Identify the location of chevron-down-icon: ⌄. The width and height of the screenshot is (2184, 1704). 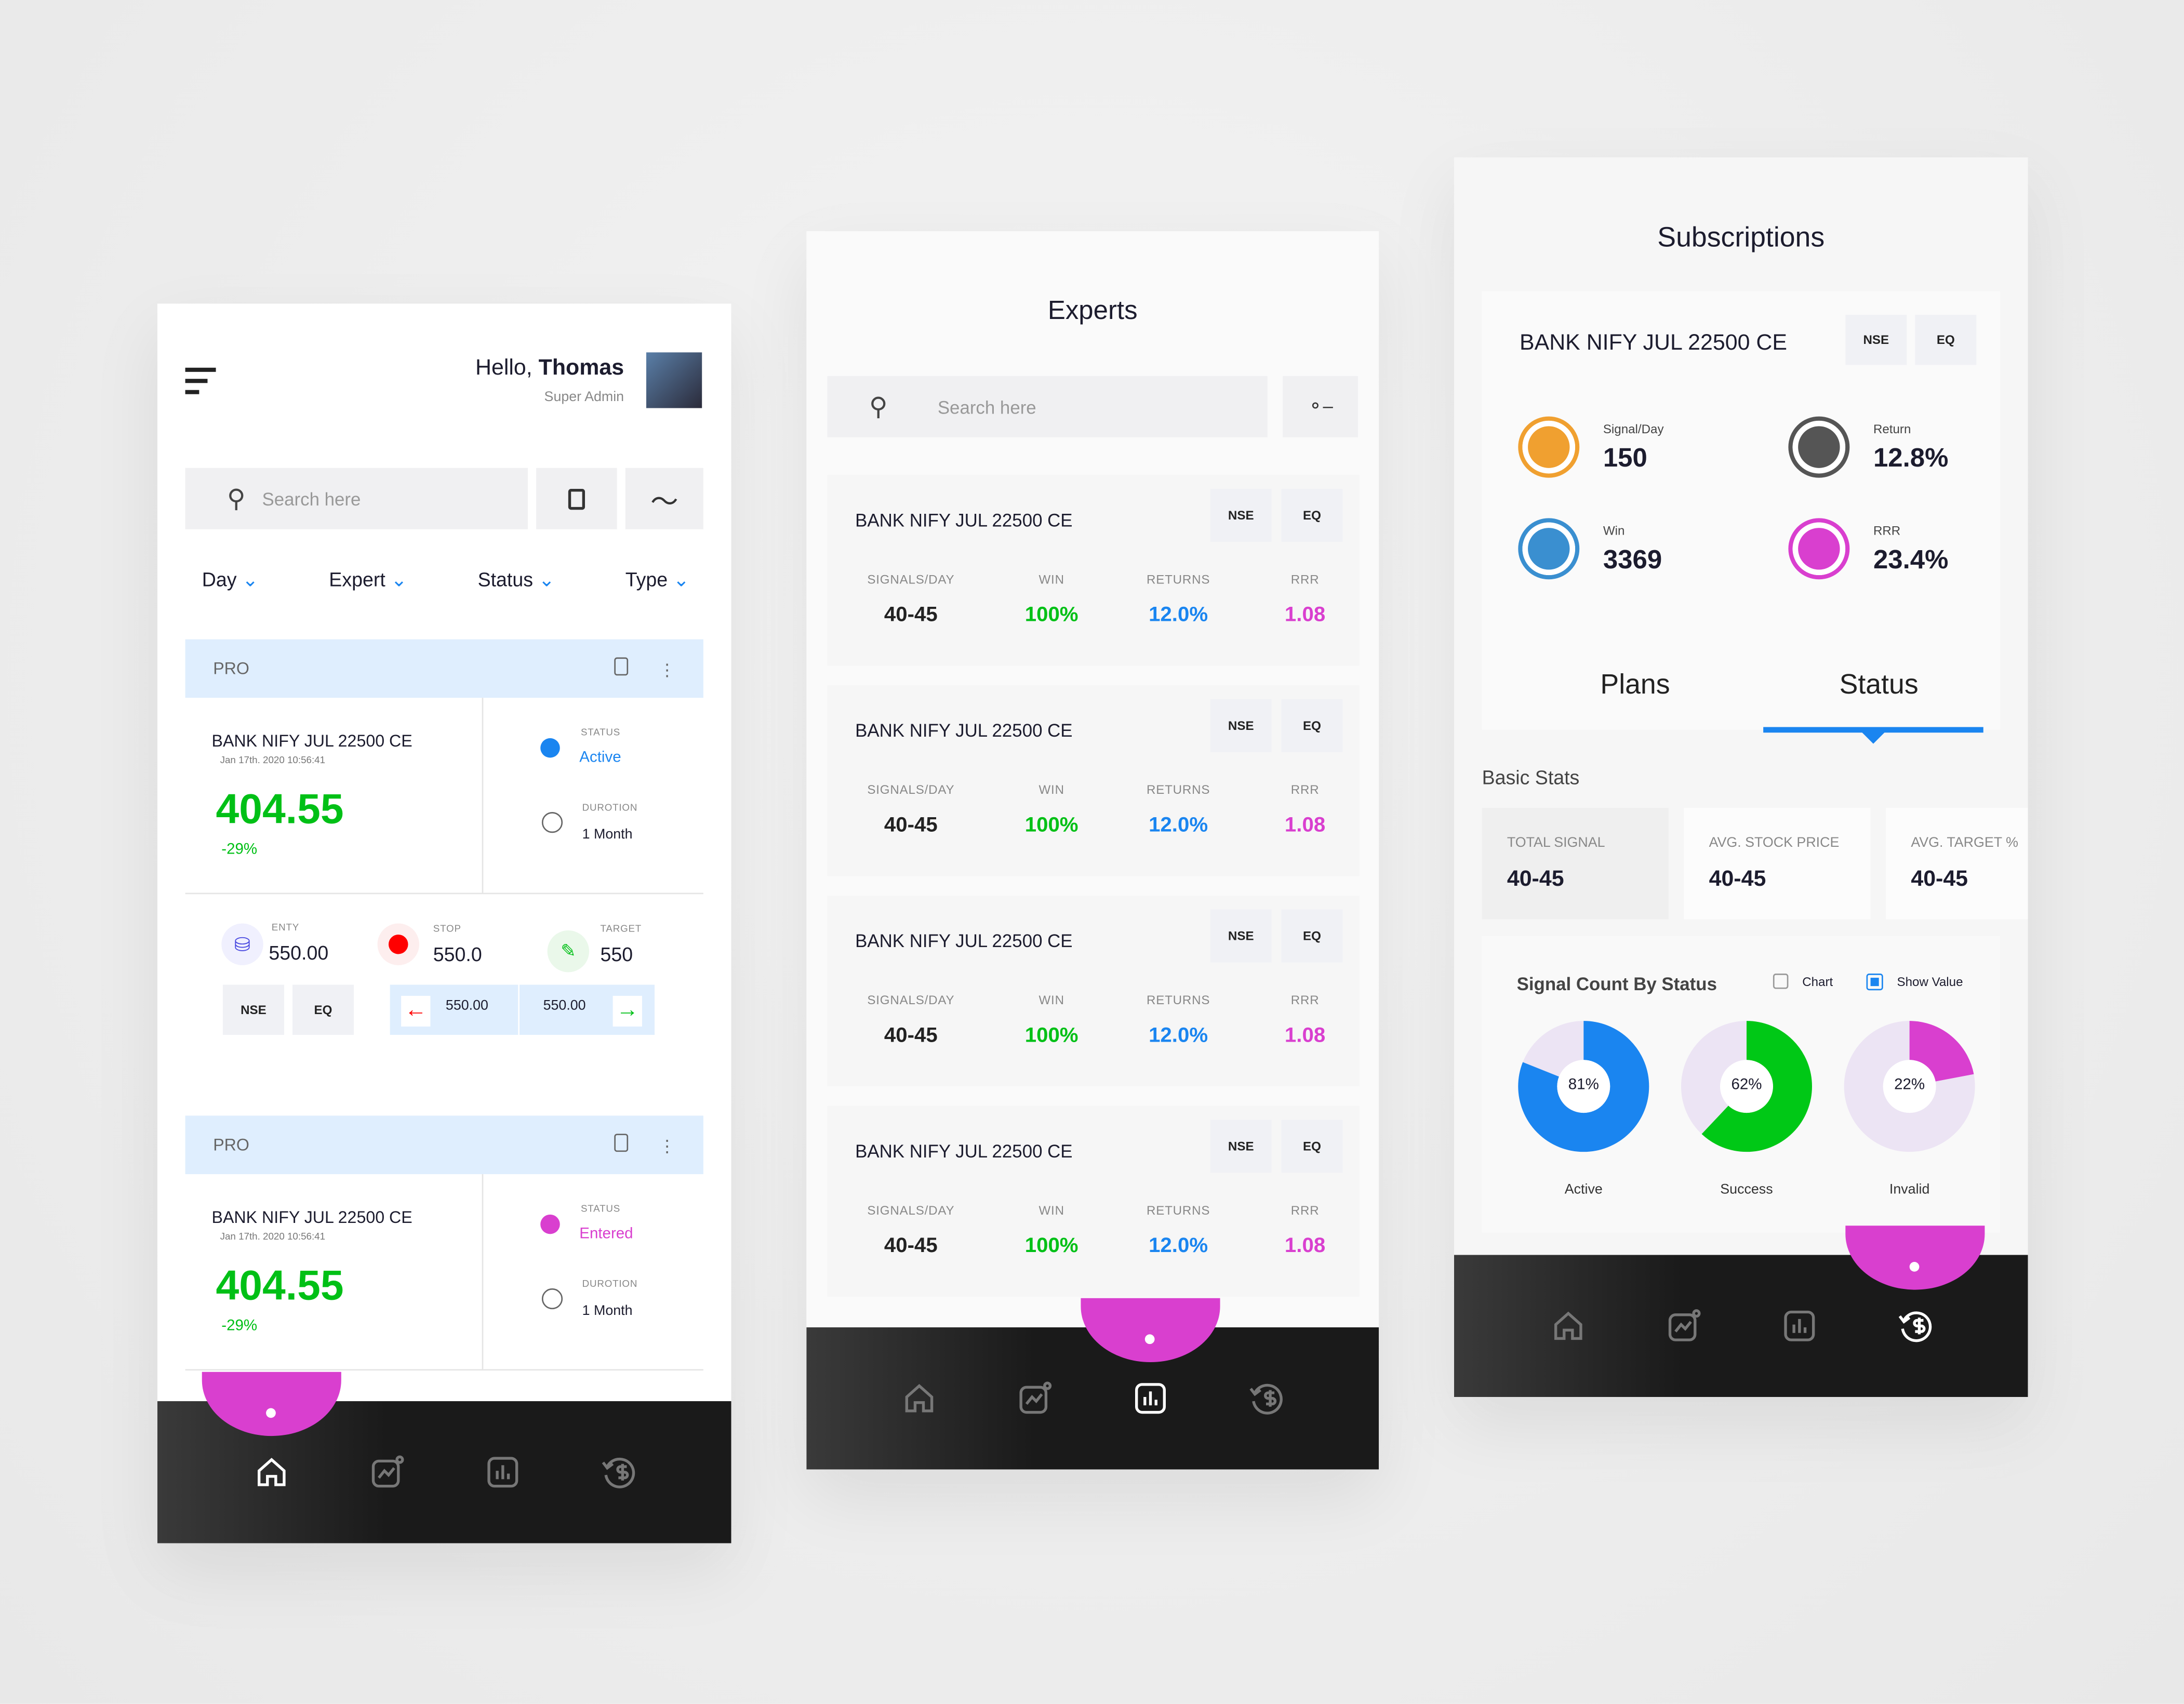
(251, 579).